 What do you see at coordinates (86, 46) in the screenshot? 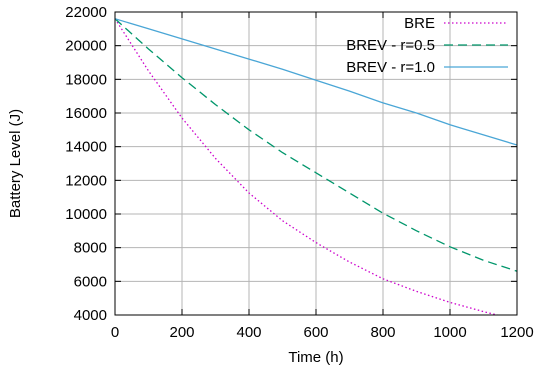
I see `y-tick-label: 20000` at bounding box center [86, 46].